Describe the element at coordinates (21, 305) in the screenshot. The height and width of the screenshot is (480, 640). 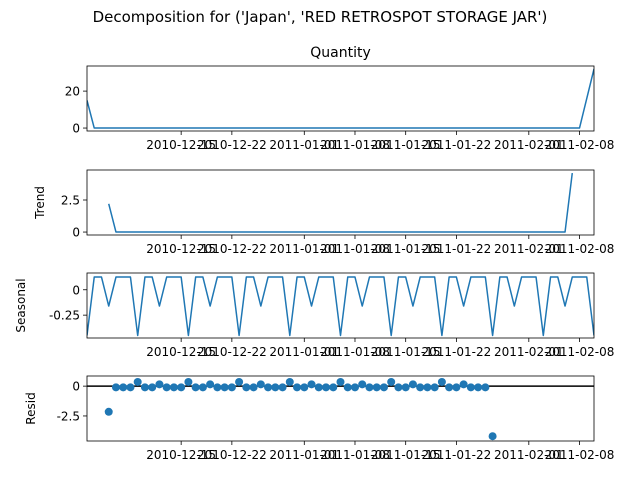
I see `y-axis-label: Seasonal` at that location.